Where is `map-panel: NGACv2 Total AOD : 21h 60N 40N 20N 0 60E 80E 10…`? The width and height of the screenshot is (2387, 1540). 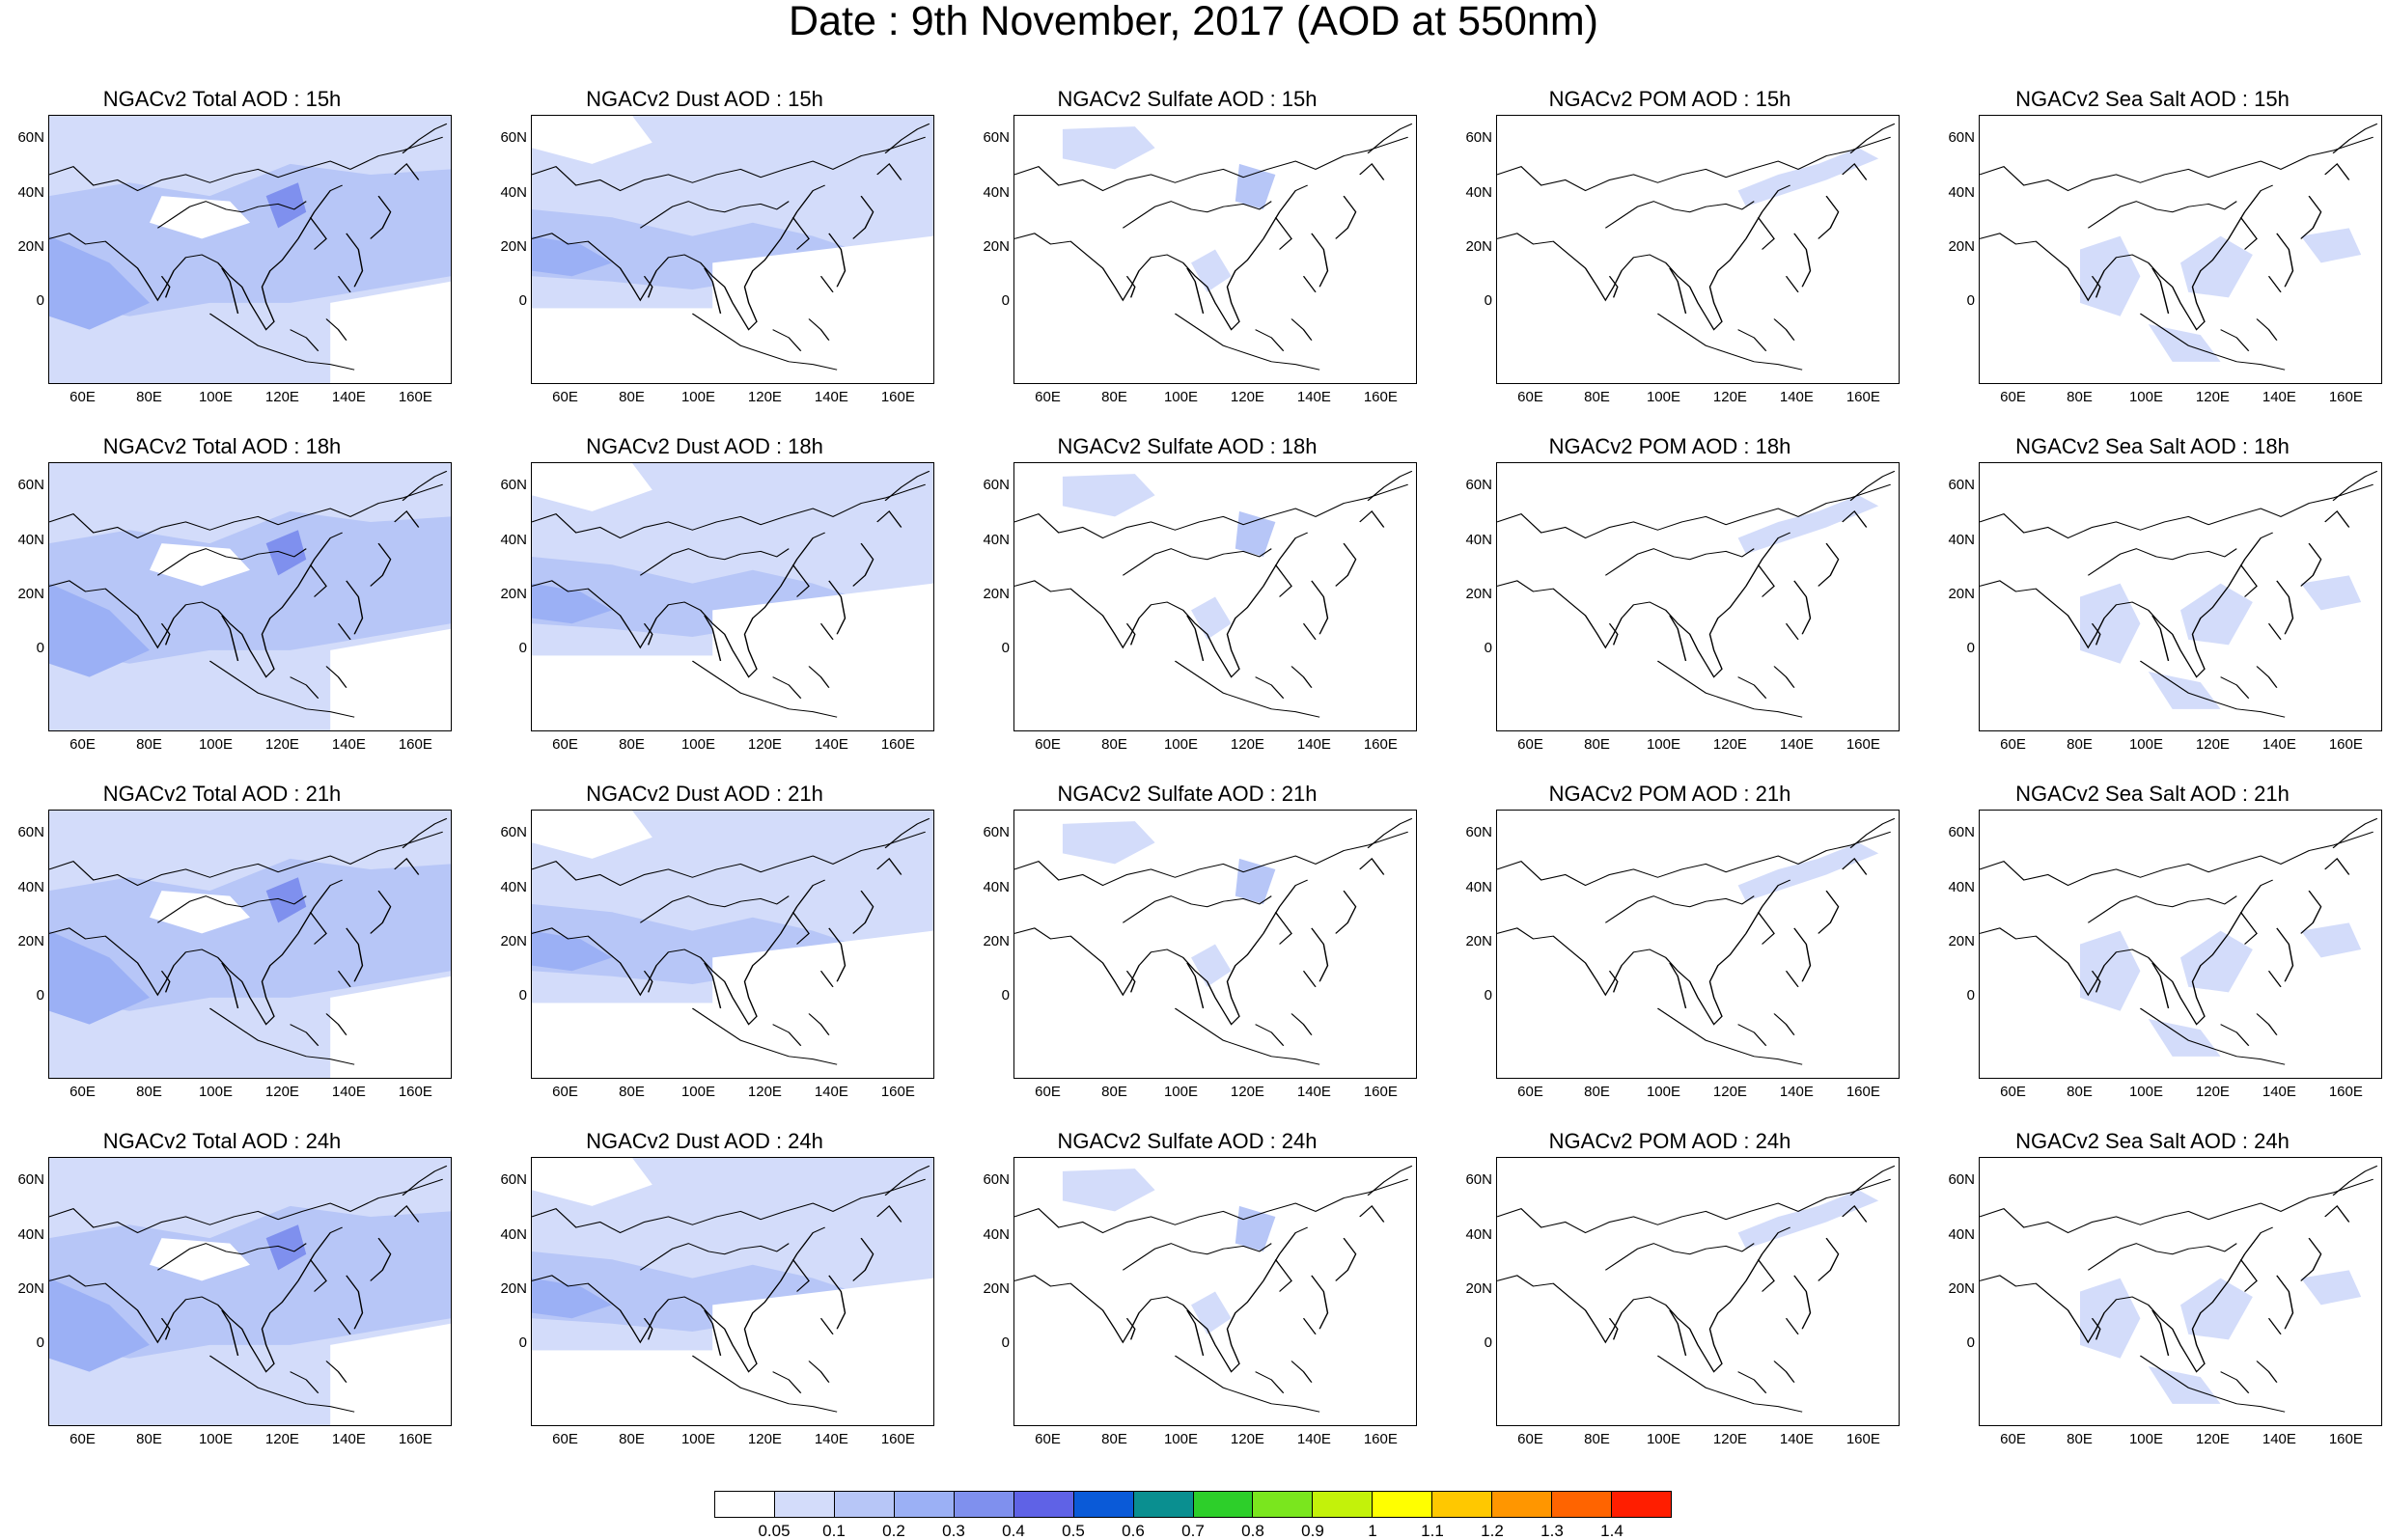
map-panel: NGACv2 Total AOD : 21h 60N 40N 20N 0 60E 80E 10… is located at coordinates (241, 948).